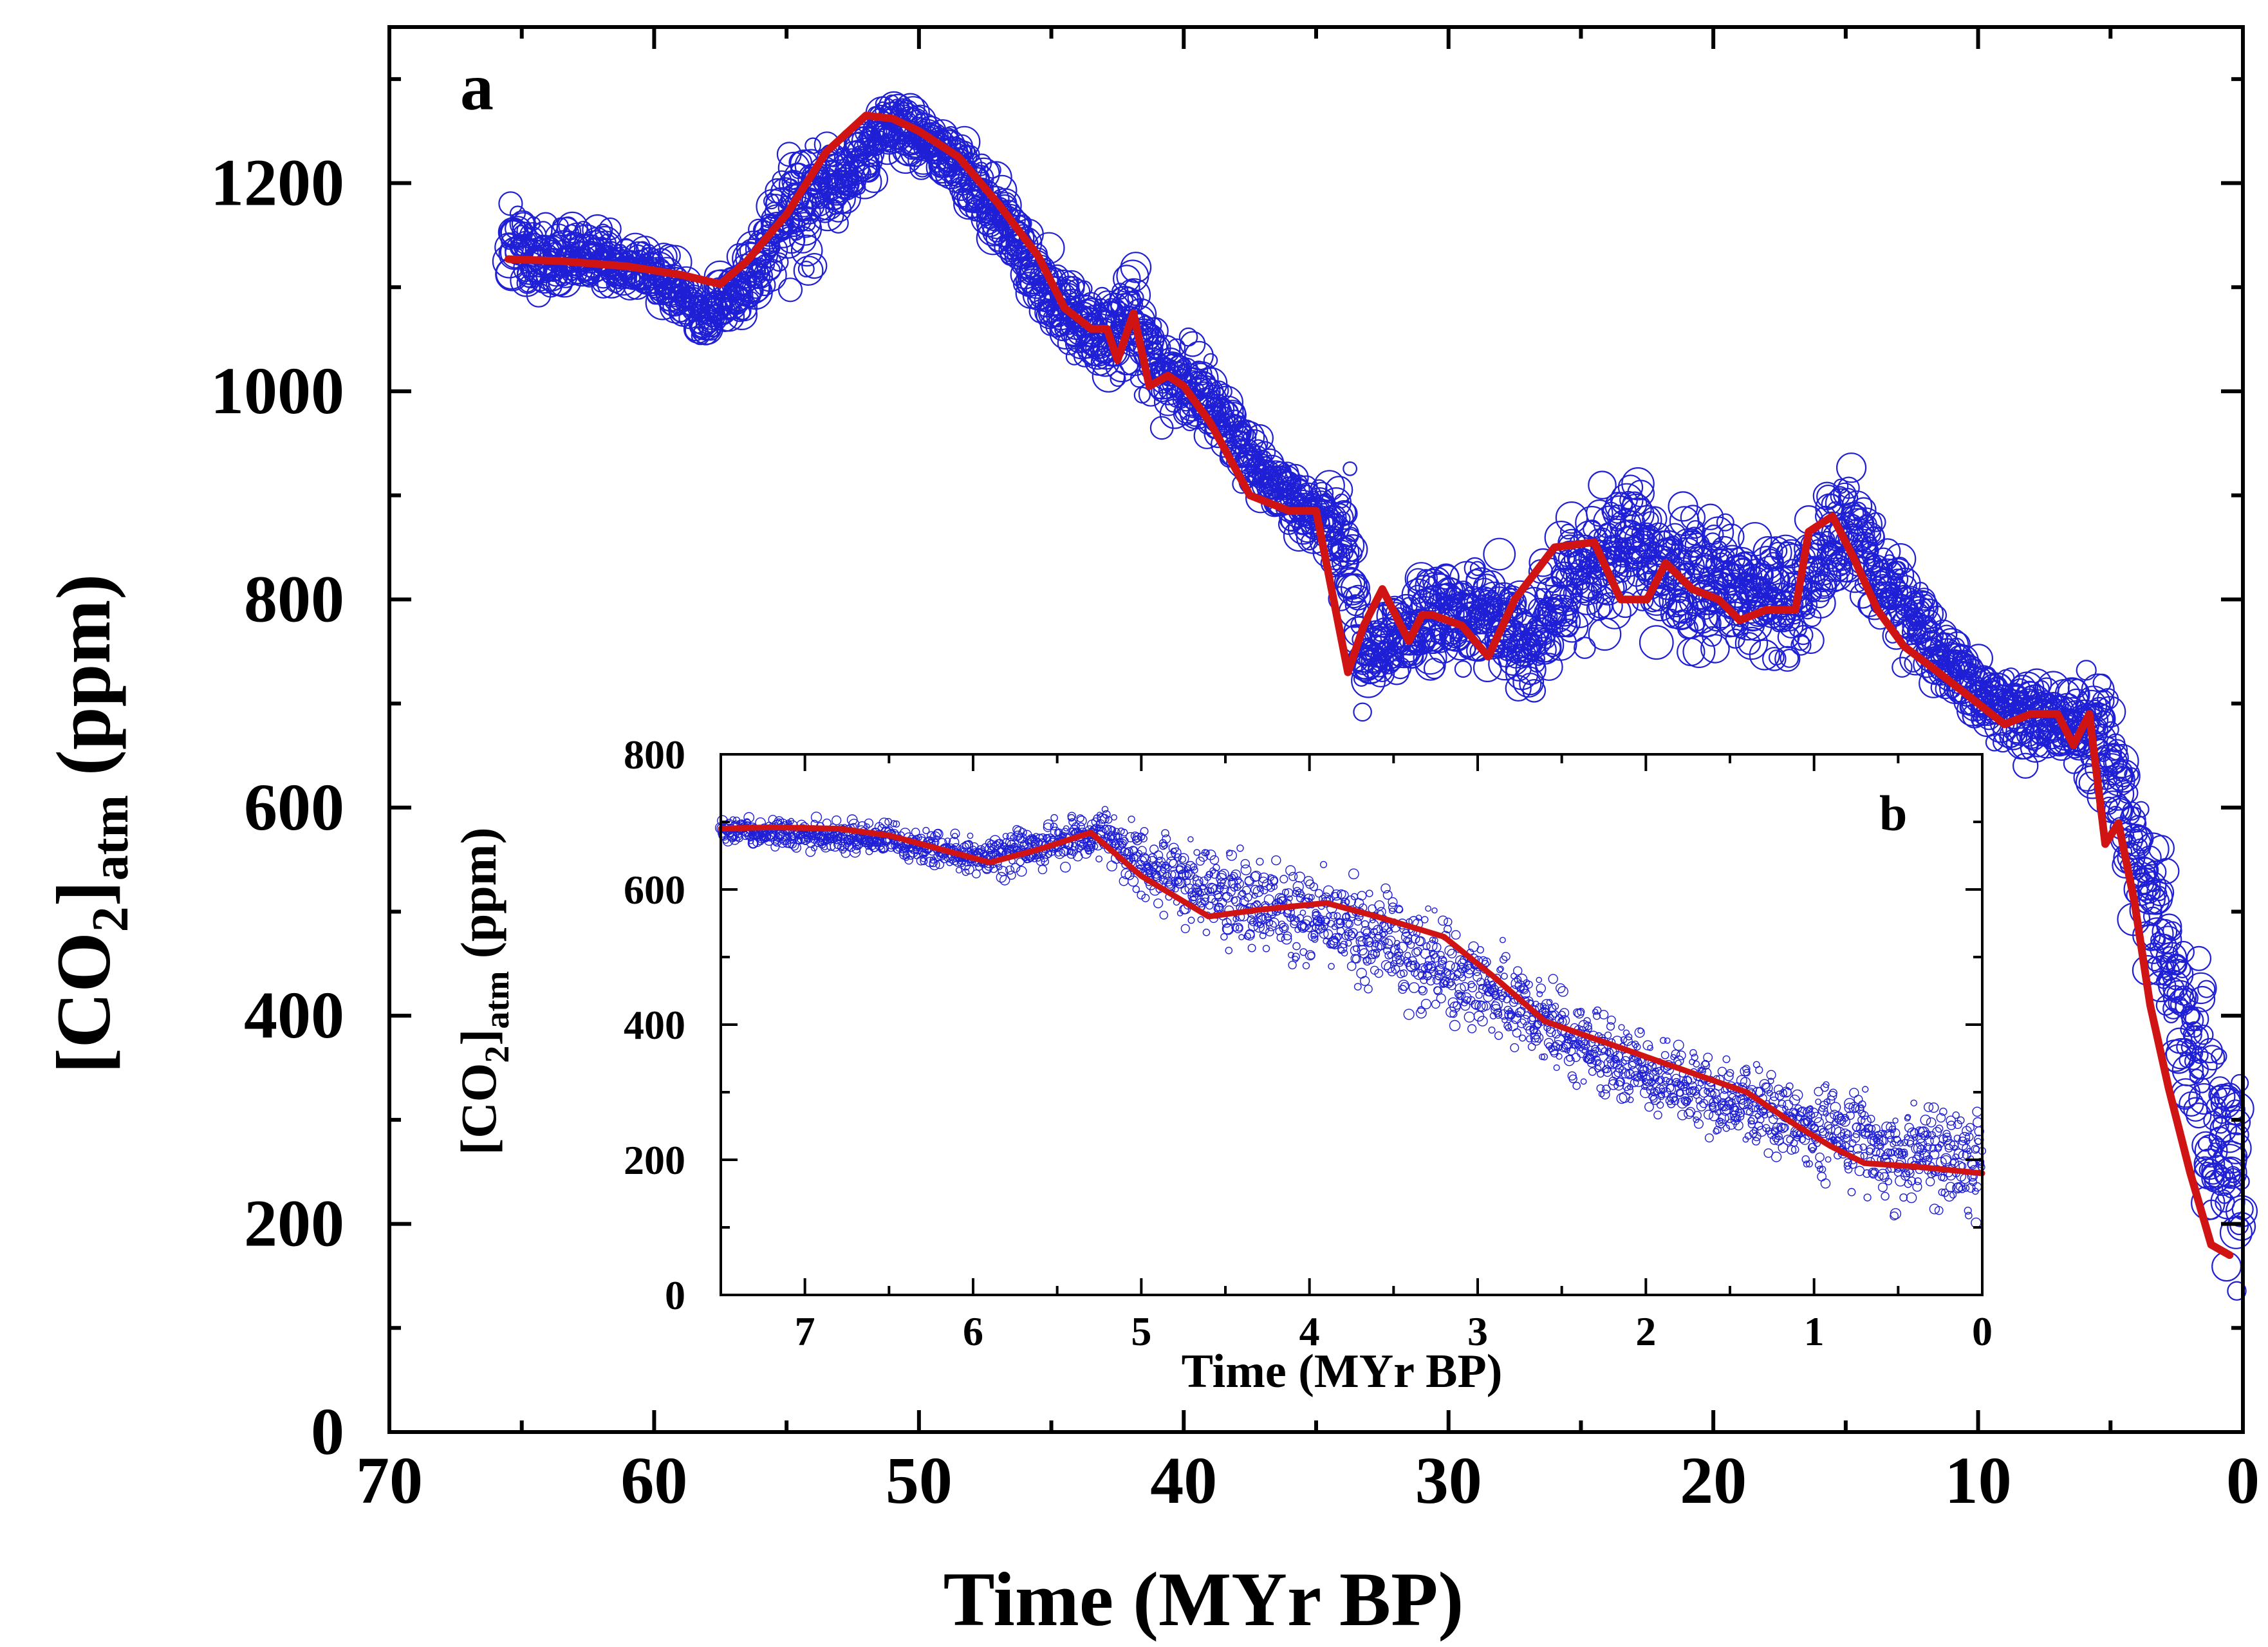  Describe the element at coordinates (389, 1481) in the screenshot. I see `main-x-tick-label: 70` at that location.